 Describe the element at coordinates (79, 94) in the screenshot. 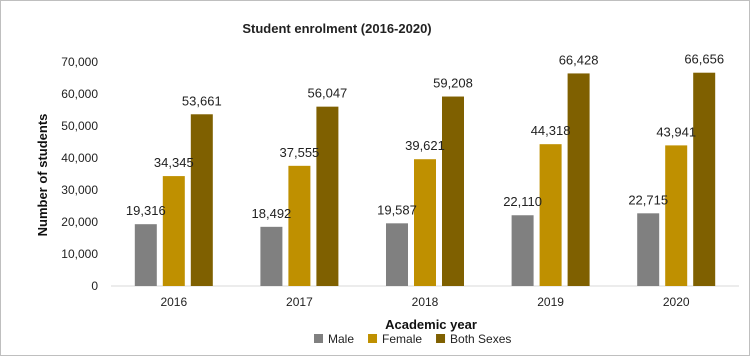

I see `y-tick-label: 60,000` at that location.